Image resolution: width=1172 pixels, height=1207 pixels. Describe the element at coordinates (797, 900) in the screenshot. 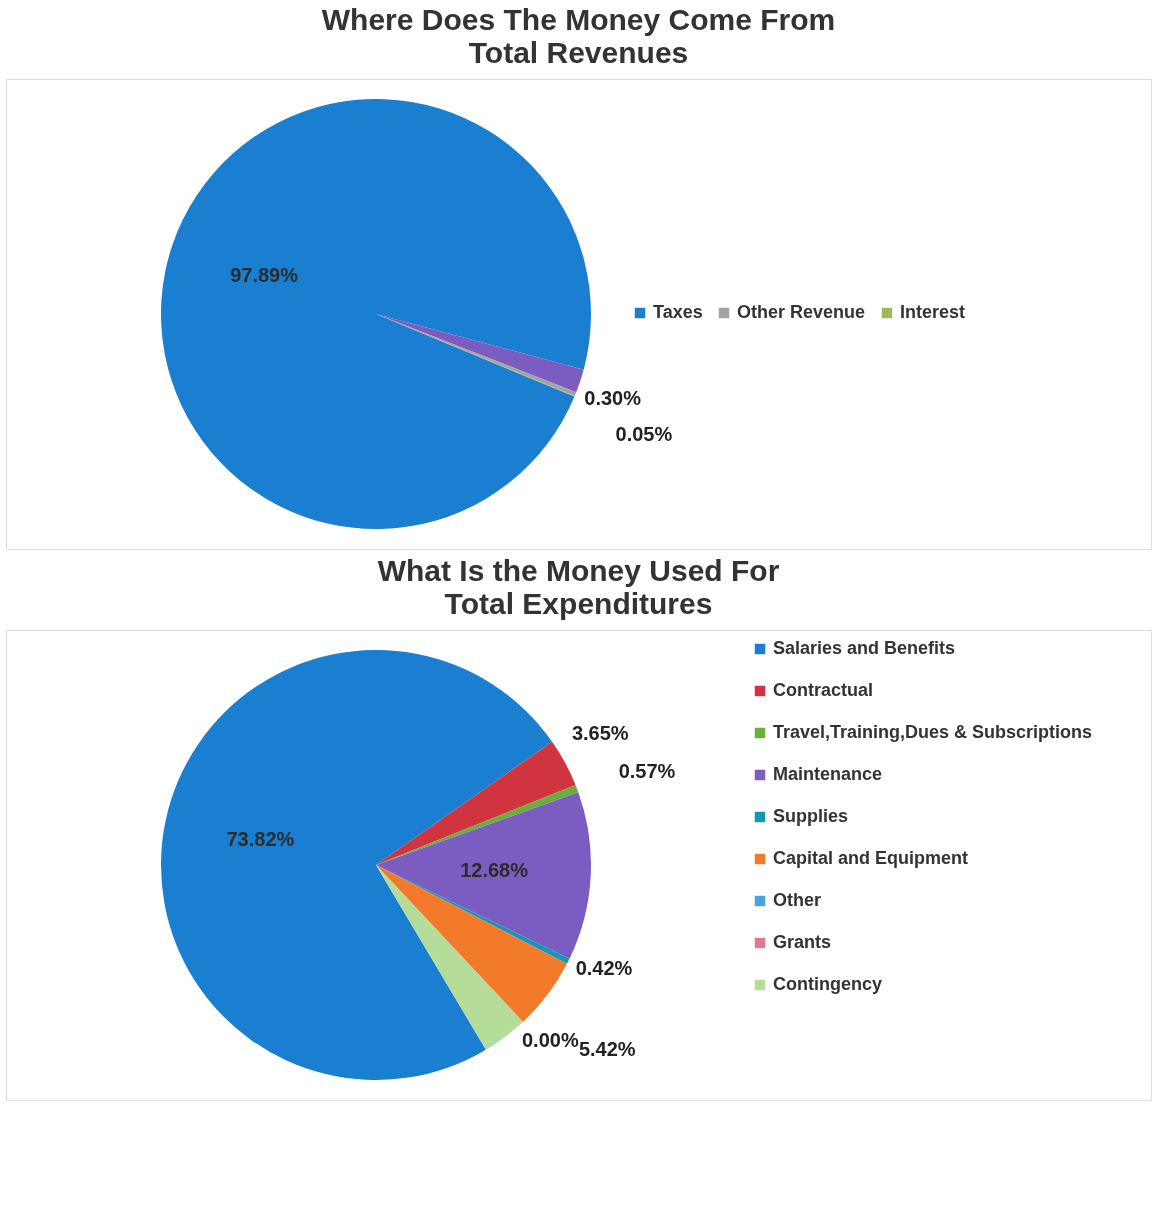

I see `legend-label: Other` at that location.